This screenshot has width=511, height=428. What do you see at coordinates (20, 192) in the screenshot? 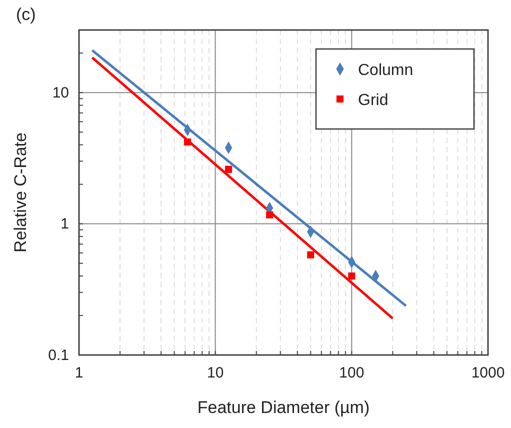
I see `y-axis-title: Relative C-Rate` at bounding box center [20, 192].